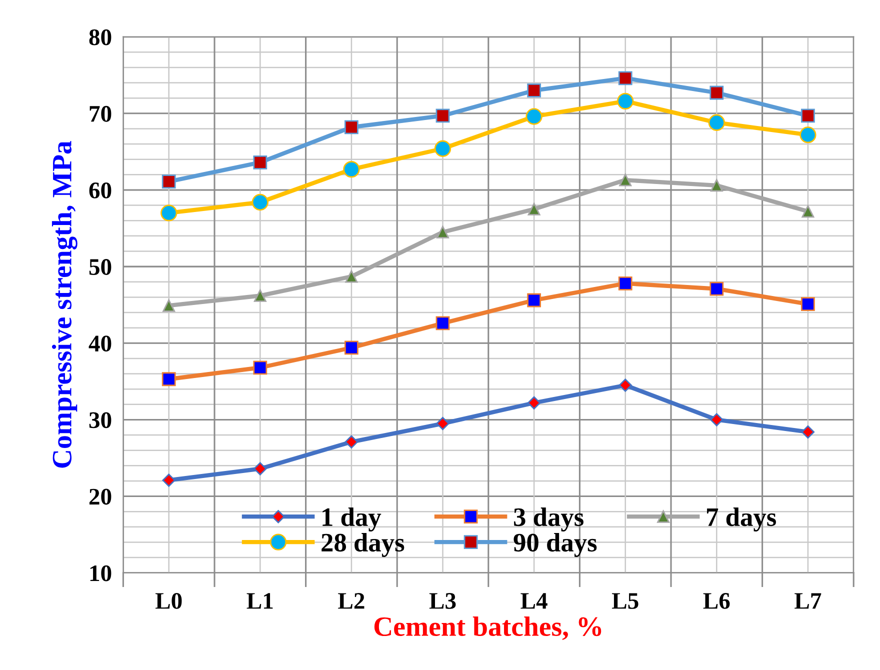 Image resolution: width=880 pixels, height=670 pixels. Describe the element at coordinates (808, 601) in the screenshot. I see `x-tick-label: L7` at that location.